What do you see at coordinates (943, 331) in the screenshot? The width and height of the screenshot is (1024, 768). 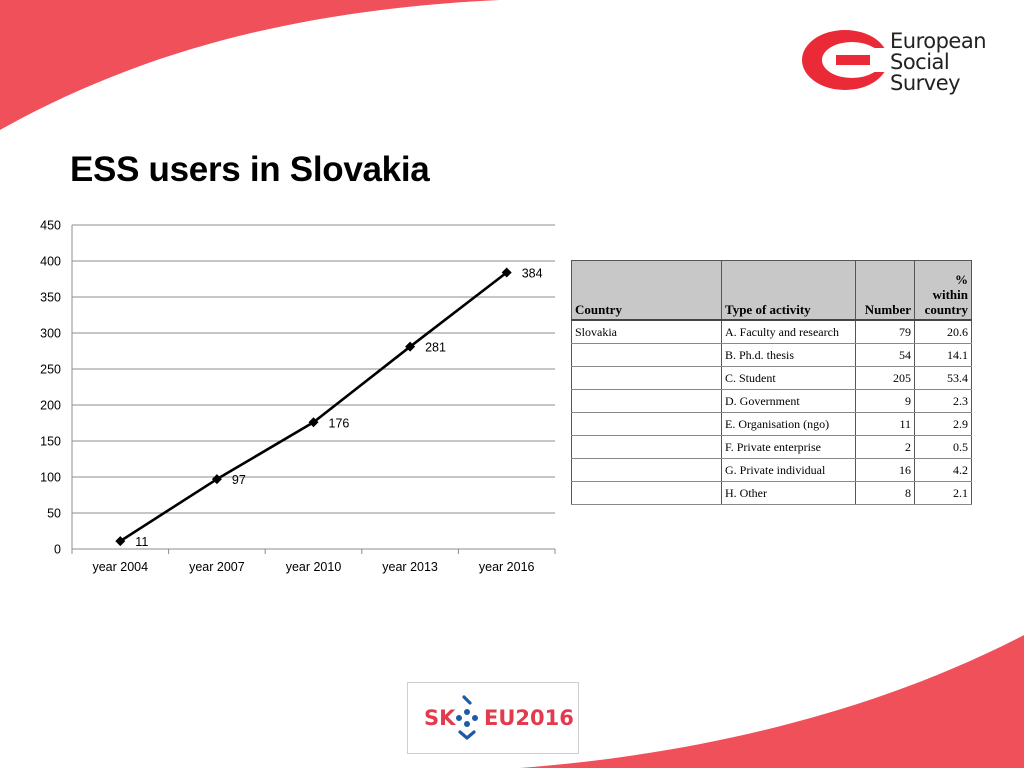 I see `cell-percent: 20.6` at bounding box center [943, 331].